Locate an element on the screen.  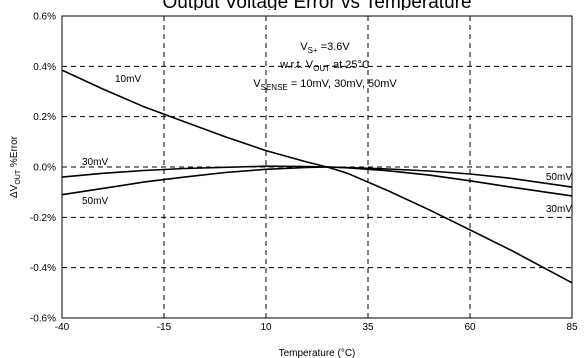
y-tick-label: 0.4% is located at coordinates (44, 67).